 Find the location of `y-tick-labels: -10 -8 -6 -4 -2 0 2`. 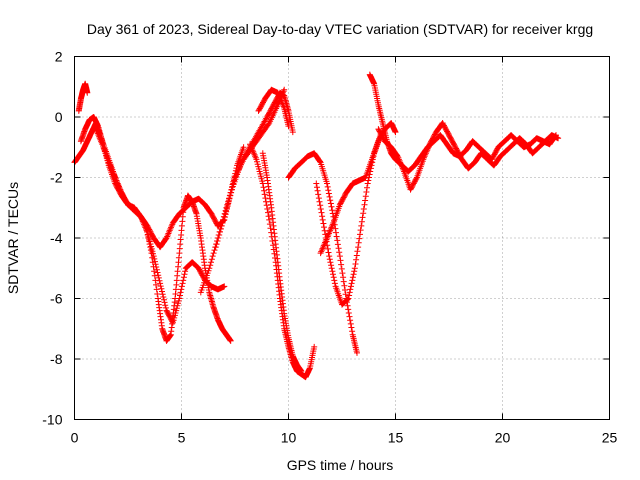

y-tick-labels: -10 -8 -6 -4 -2 0 2 is located at coordinates (52, 238).